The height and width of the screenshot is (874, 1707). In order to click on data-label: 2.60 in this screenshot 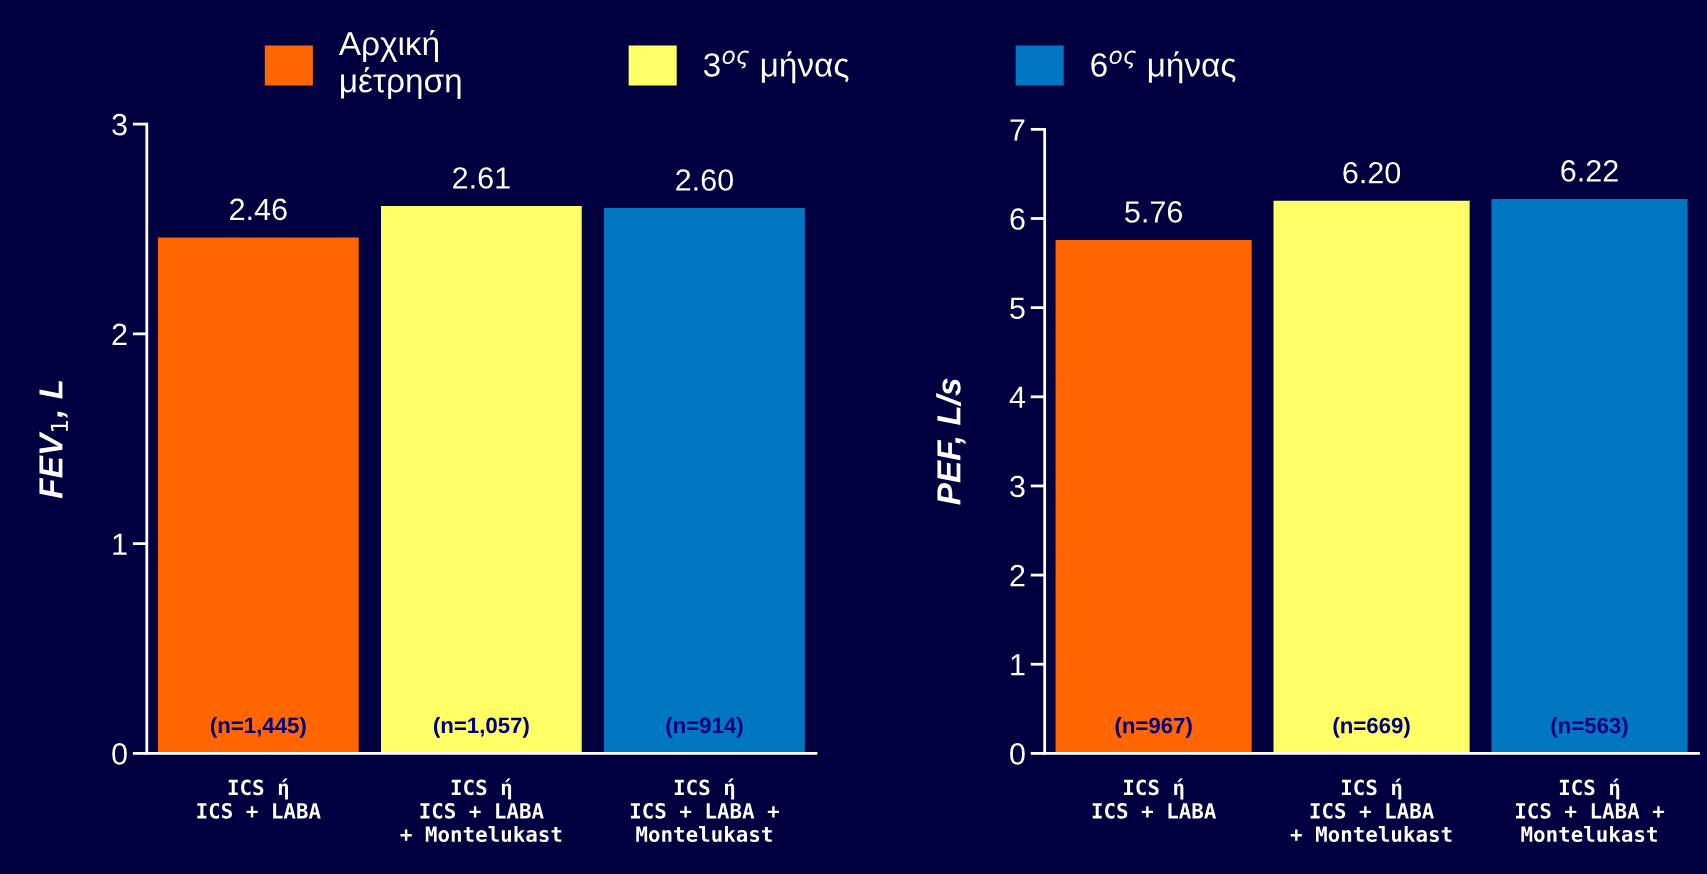, I will do `click(704, 180)`.